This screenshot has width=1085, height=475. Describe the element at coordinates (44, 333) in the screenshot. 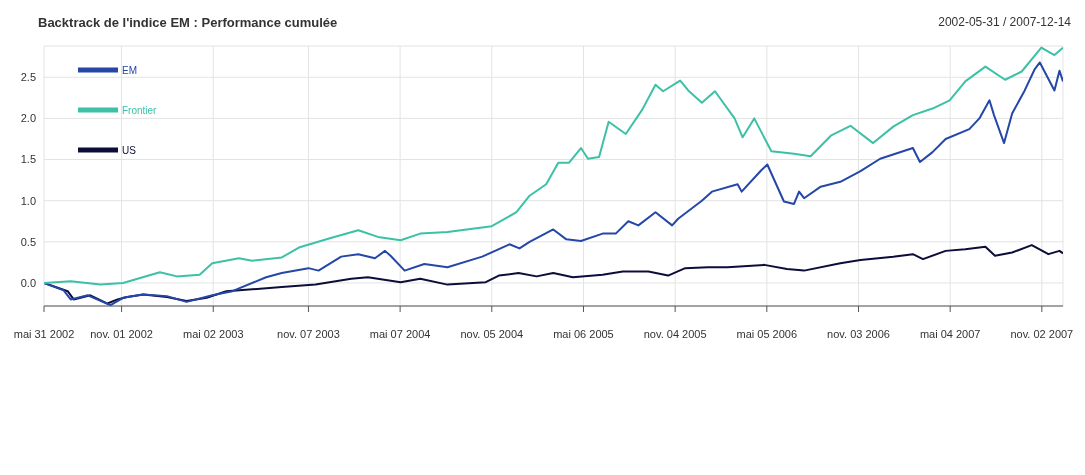

I see `x-tick-label: mai 31 2002` at that location.